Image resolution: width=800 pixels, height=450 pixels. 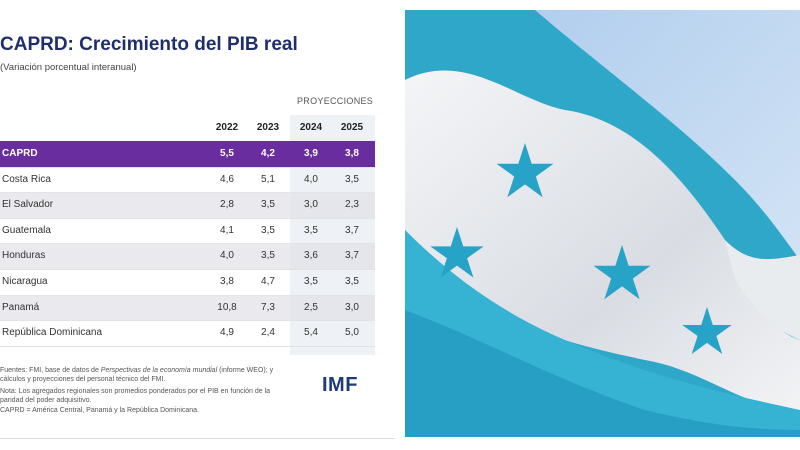 What do you see at coordinates (227, 307) in the screenshot?
I see `table-cell: 10,8` at bounding box center [227, 307].